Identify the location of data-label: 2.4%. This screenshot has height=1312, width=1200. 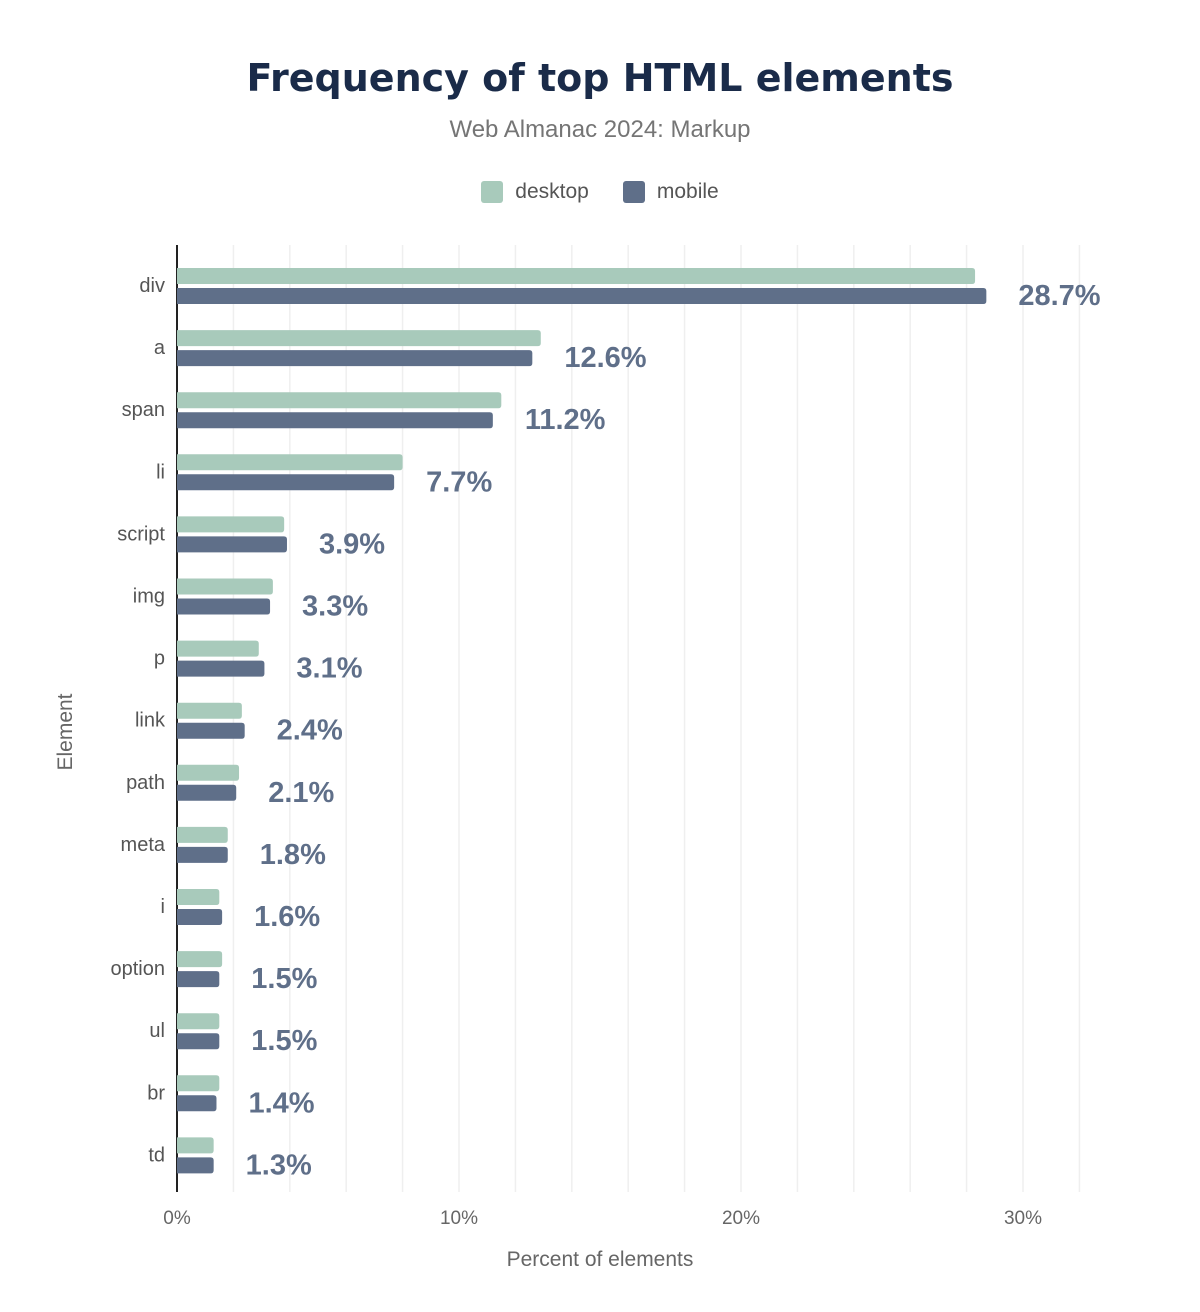
(310, 731).